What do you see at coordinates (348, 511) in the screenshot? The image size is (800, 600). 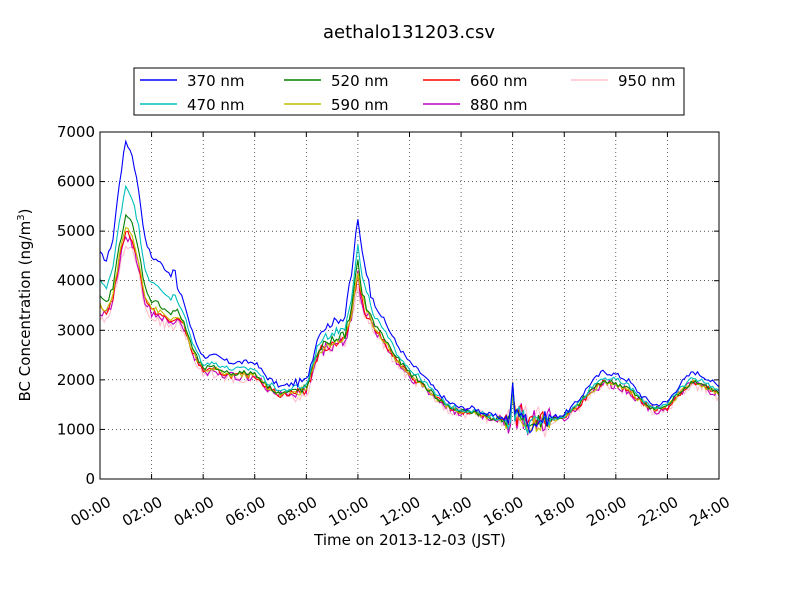 I see `x-tick-label: 10:00` at bounding box center [348, 511].